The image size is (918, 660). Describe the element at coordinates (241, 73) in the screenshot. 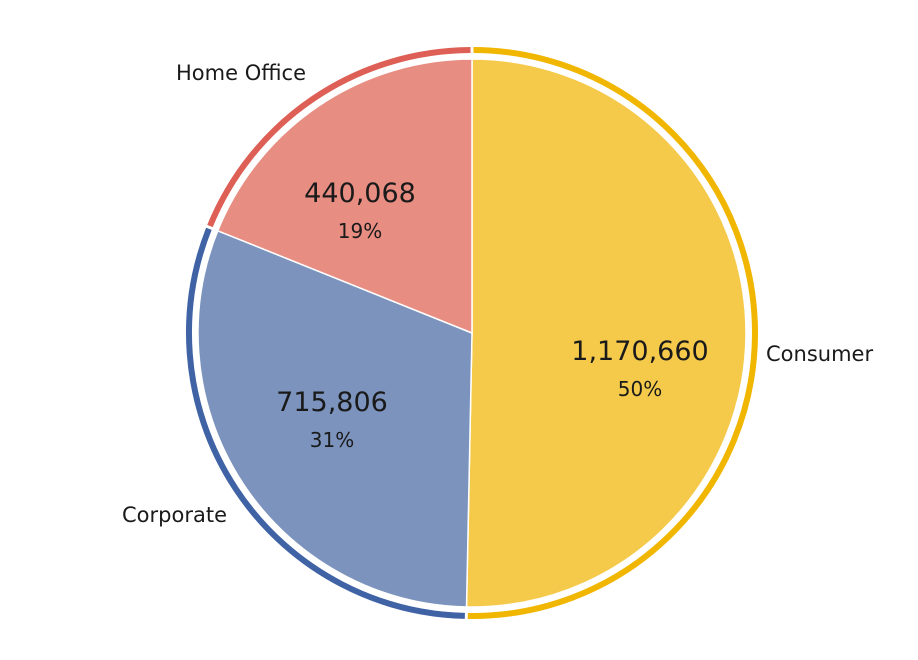

I see `category-label-home-office: Home Office` at that location.